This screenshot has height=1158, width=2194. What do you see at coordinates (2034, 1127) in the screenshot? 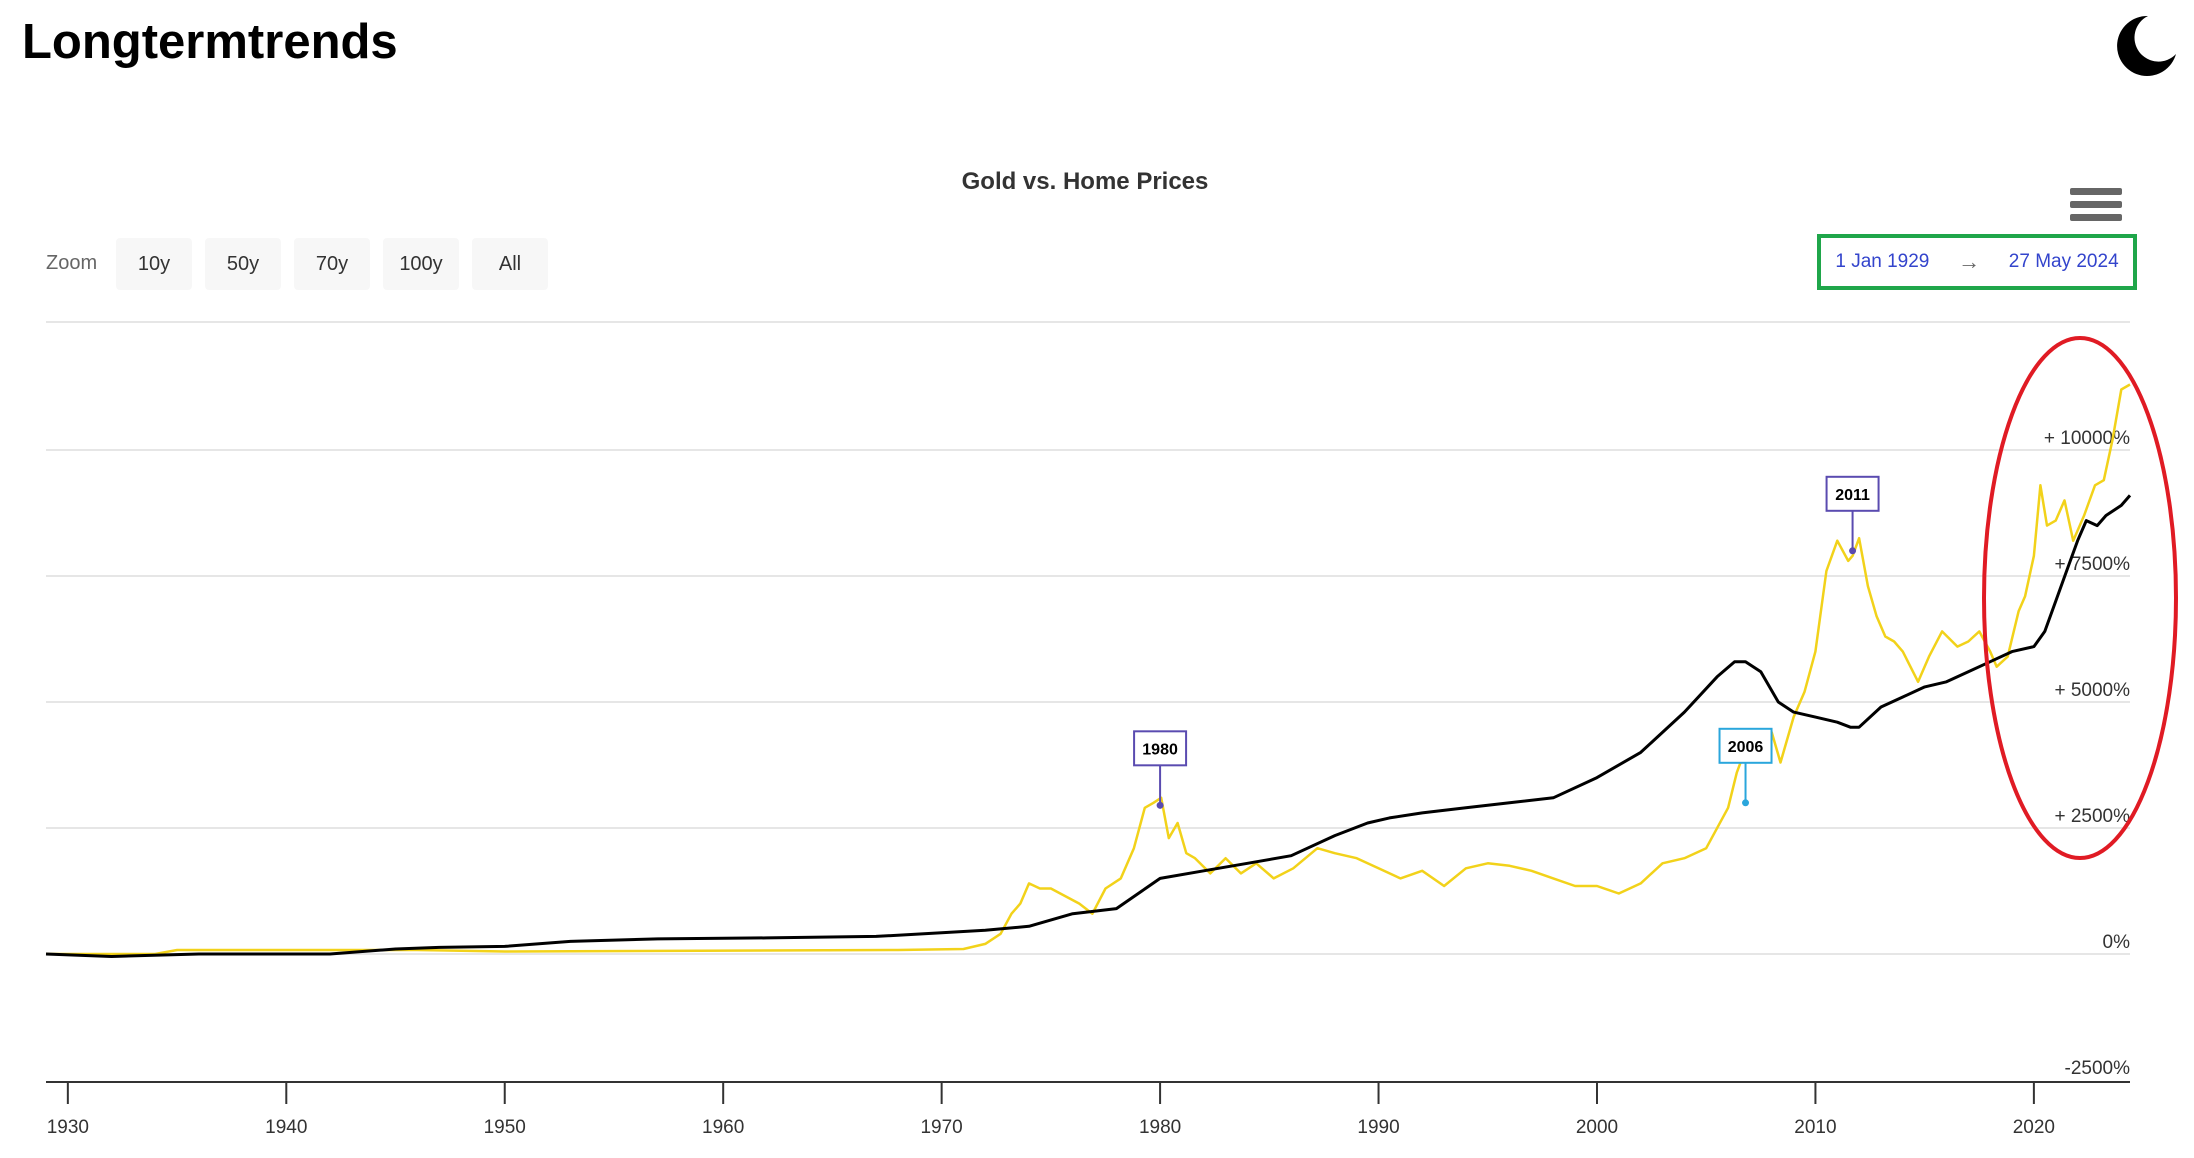
I see `x-tick-label: 2020` at bounding box center [2034, 1127].